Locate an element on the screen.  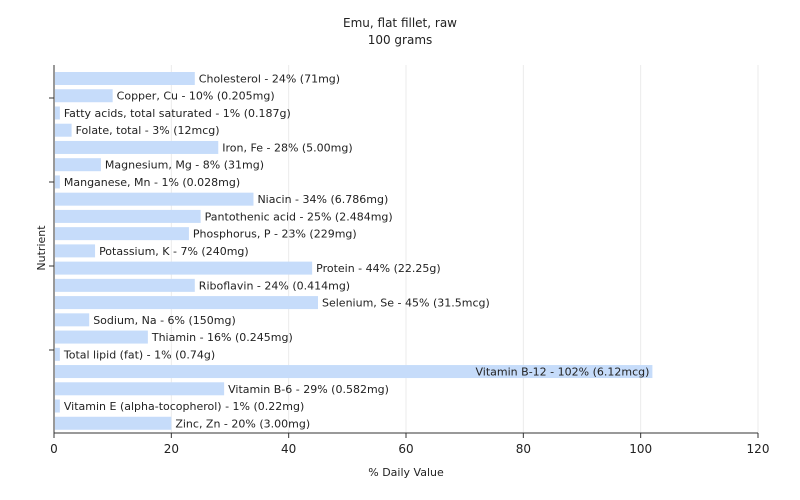
bar-label: Pantothenic acid - 25% (2.484mg) is located at coordinates (299, 216).